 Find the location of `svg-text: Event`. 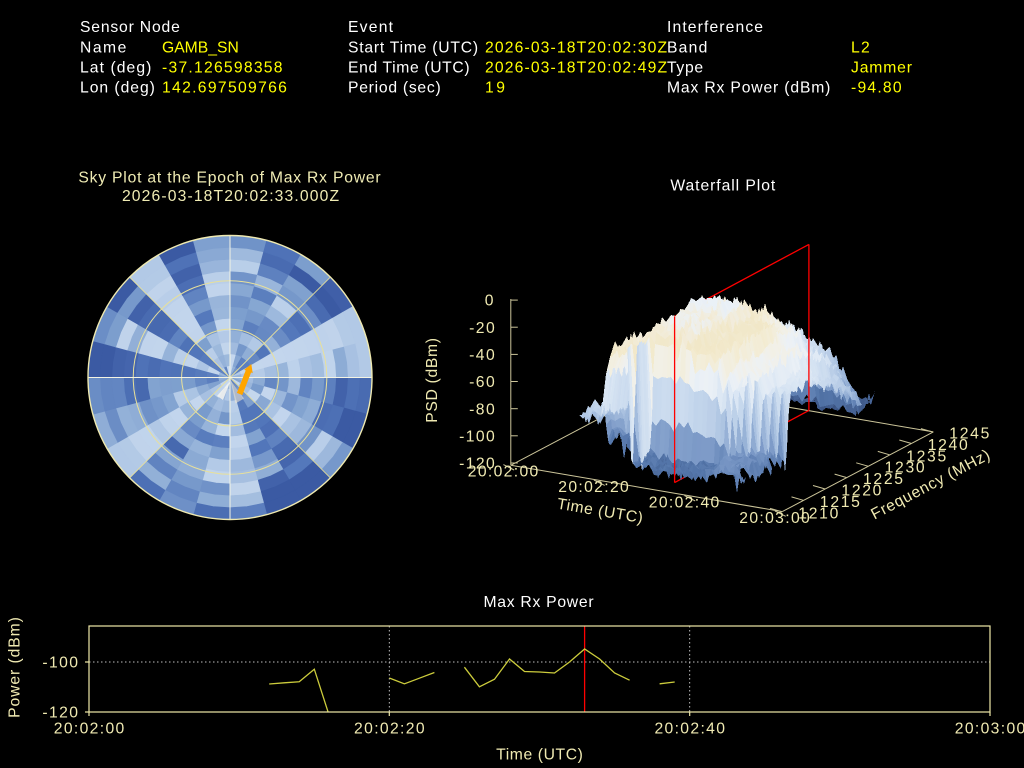

svg-text: Event is located at coordinates (371, 27).